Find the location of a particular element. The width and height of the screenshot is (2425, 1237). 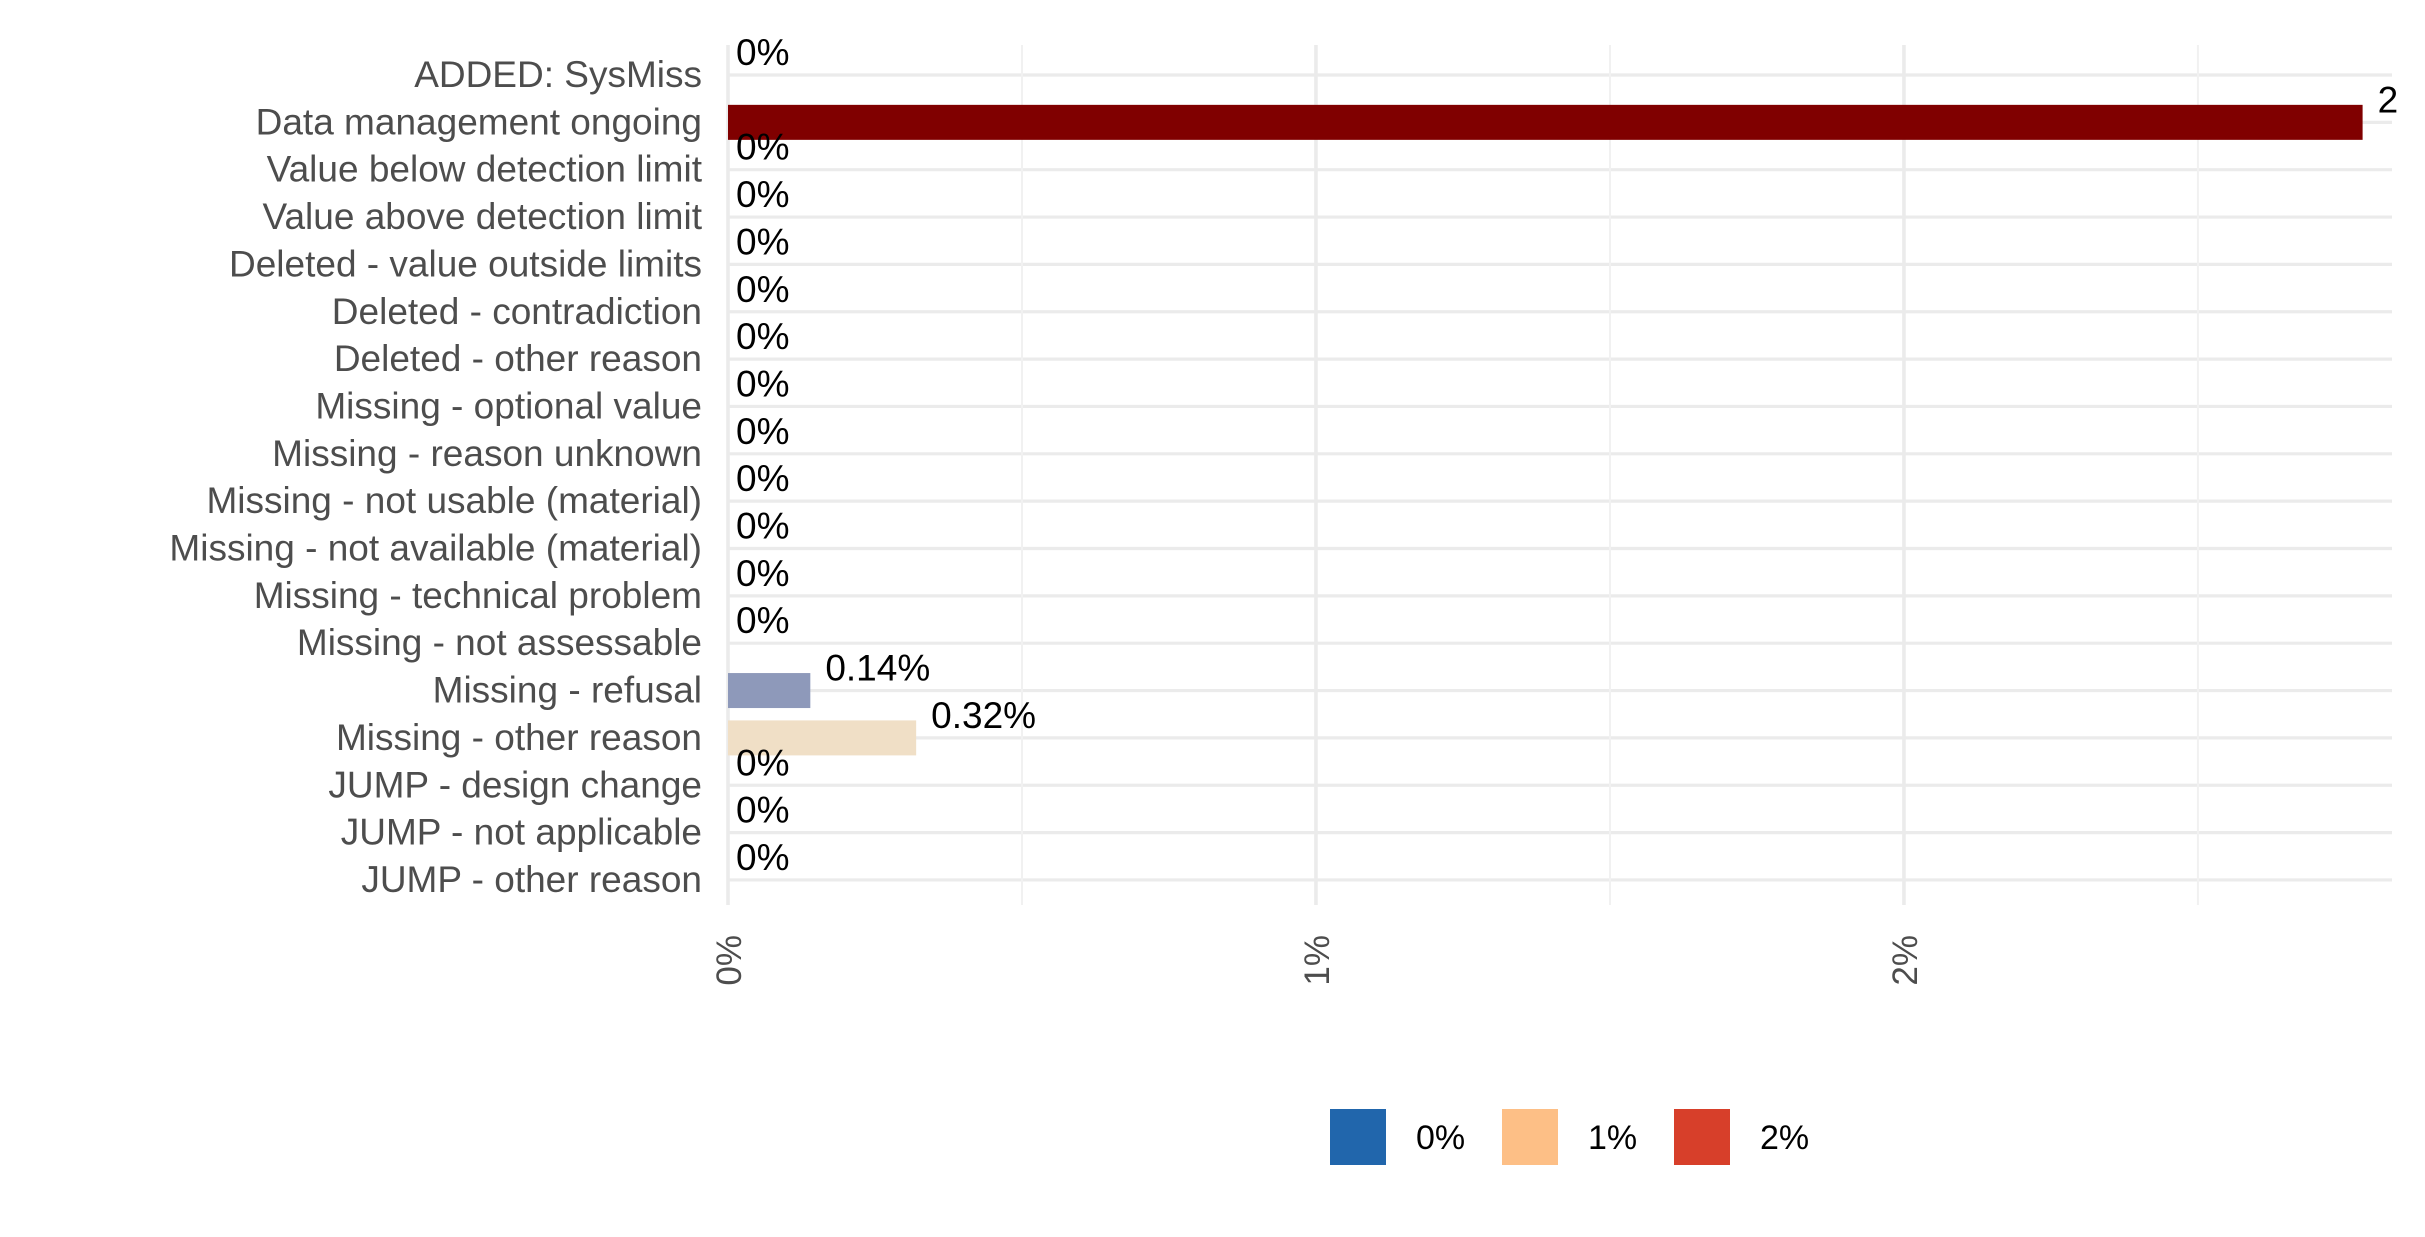

data-label: 2 is located at coordinates (2388, 99).